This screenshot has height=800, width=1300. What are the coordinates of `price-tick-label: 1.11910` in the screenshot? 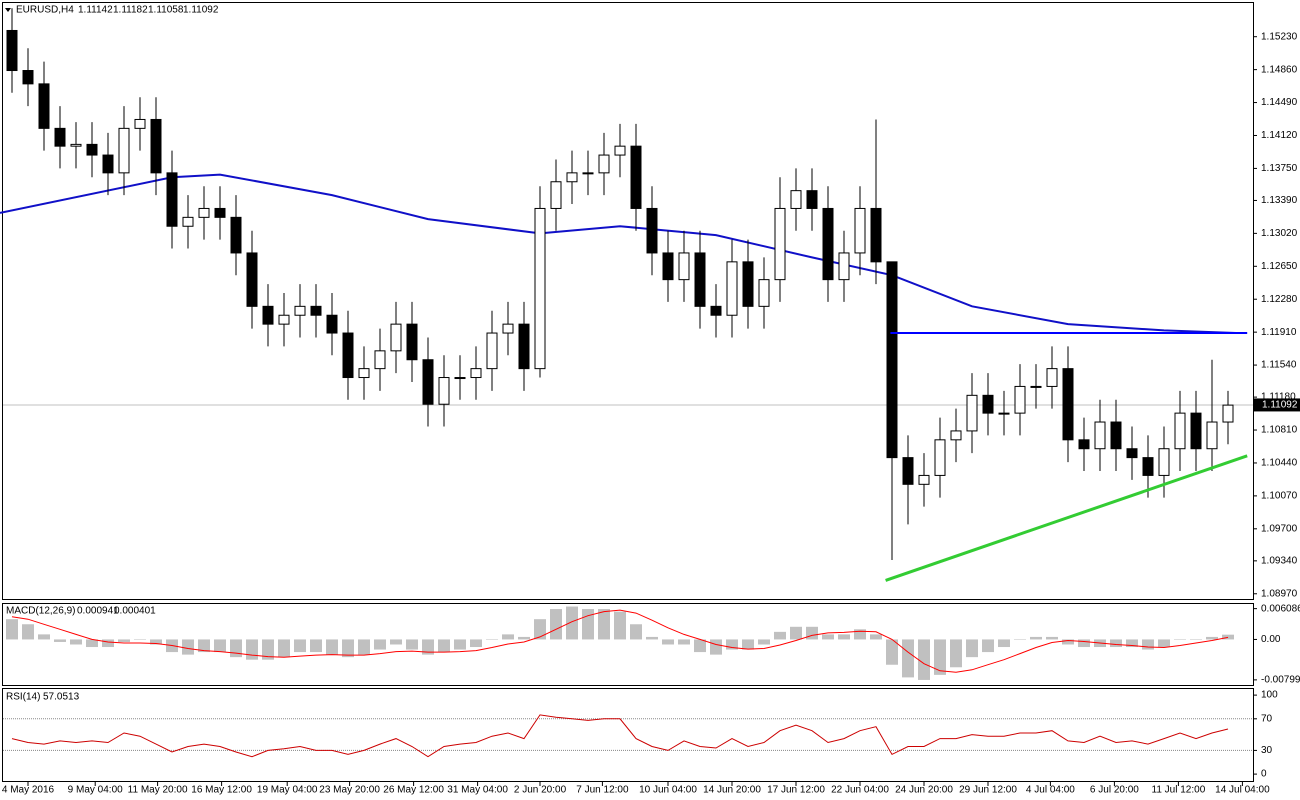 It's located at (1279, 332).